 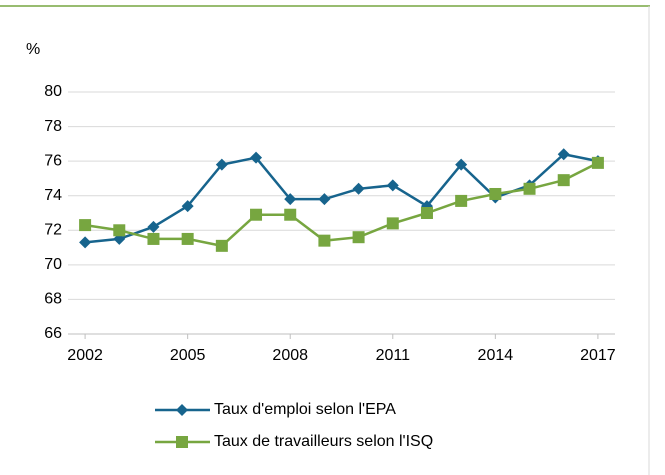 What do you see at coordinates (85, 355) in the screenshot?
I see `x-tick-label: 2002` at bounding box center [85, 355].